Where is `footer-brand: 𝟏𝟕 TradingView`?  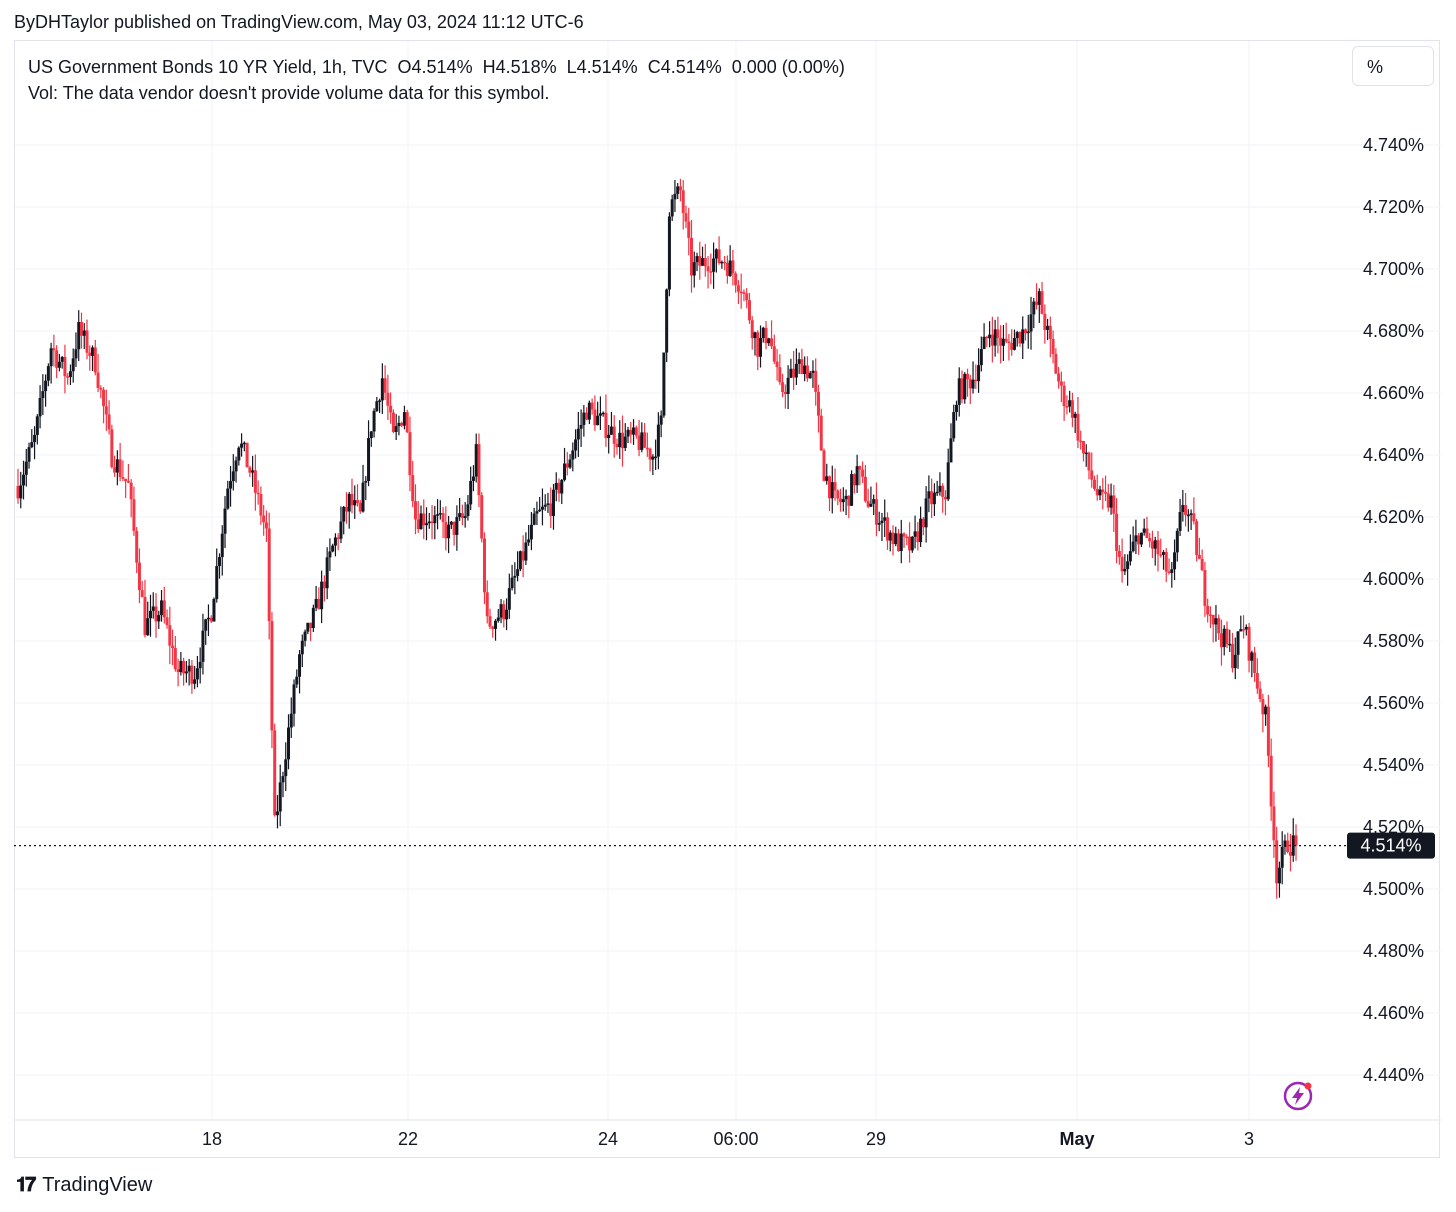
footer-brand: 𝟏𝟕 TradingView is located at coordinates (84, 1185).